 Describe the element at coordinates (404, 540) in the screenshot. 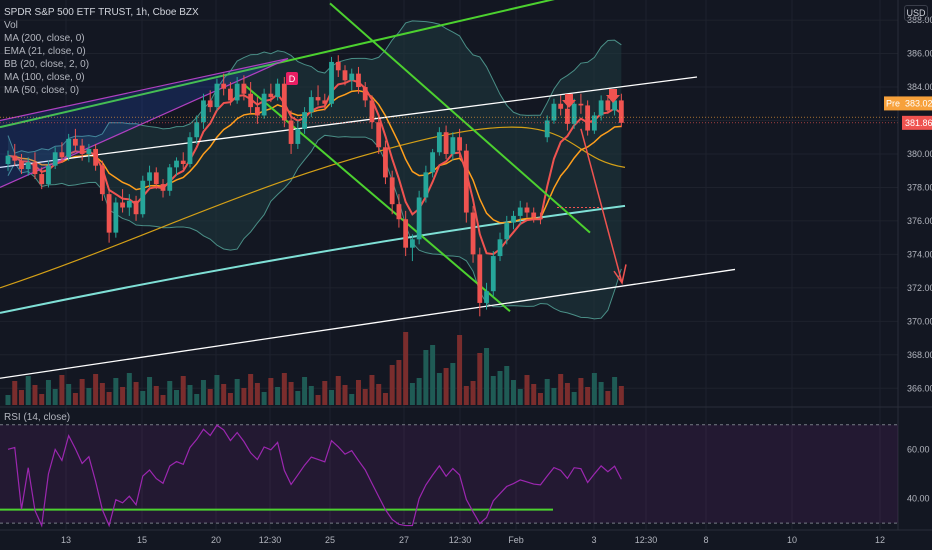

I see `time-tick-label: 27` at that location.